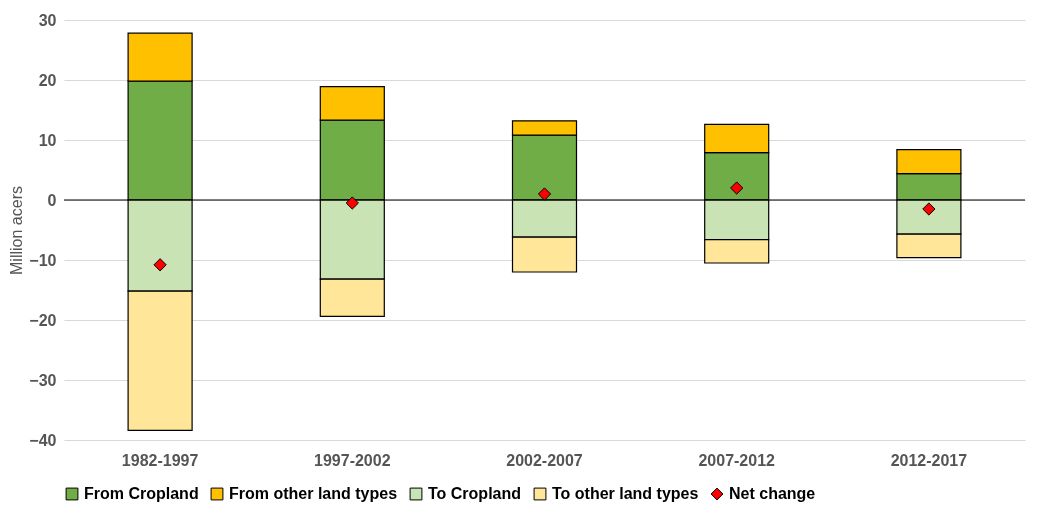 The width and height of the screenshot is (1050, 512). What do you see at coordinates (929, 460) in the screenshot?
I see `x-tick-label: 2012-2017` at bounding box center [929, 460].